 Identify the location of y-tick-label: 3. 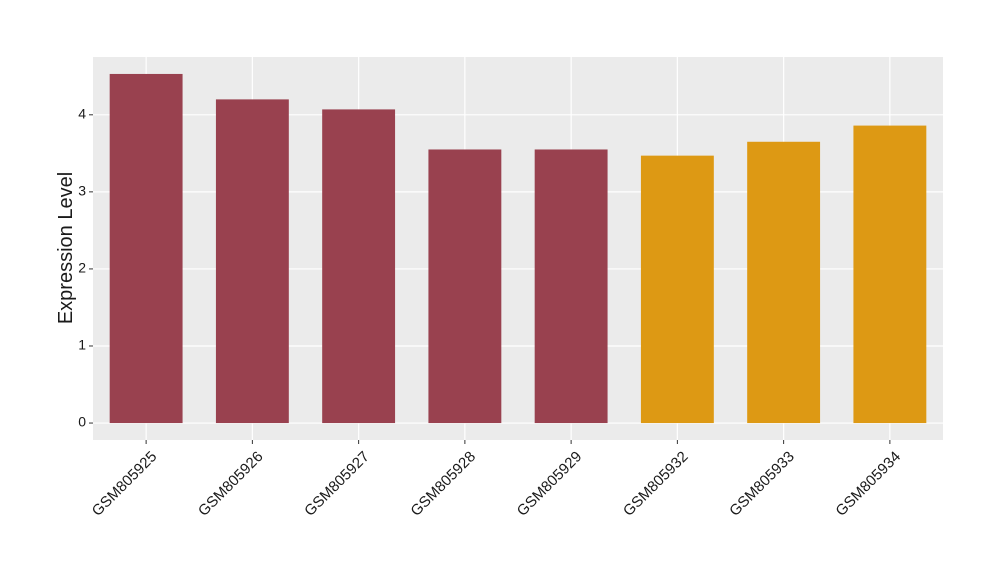
(82, 191).